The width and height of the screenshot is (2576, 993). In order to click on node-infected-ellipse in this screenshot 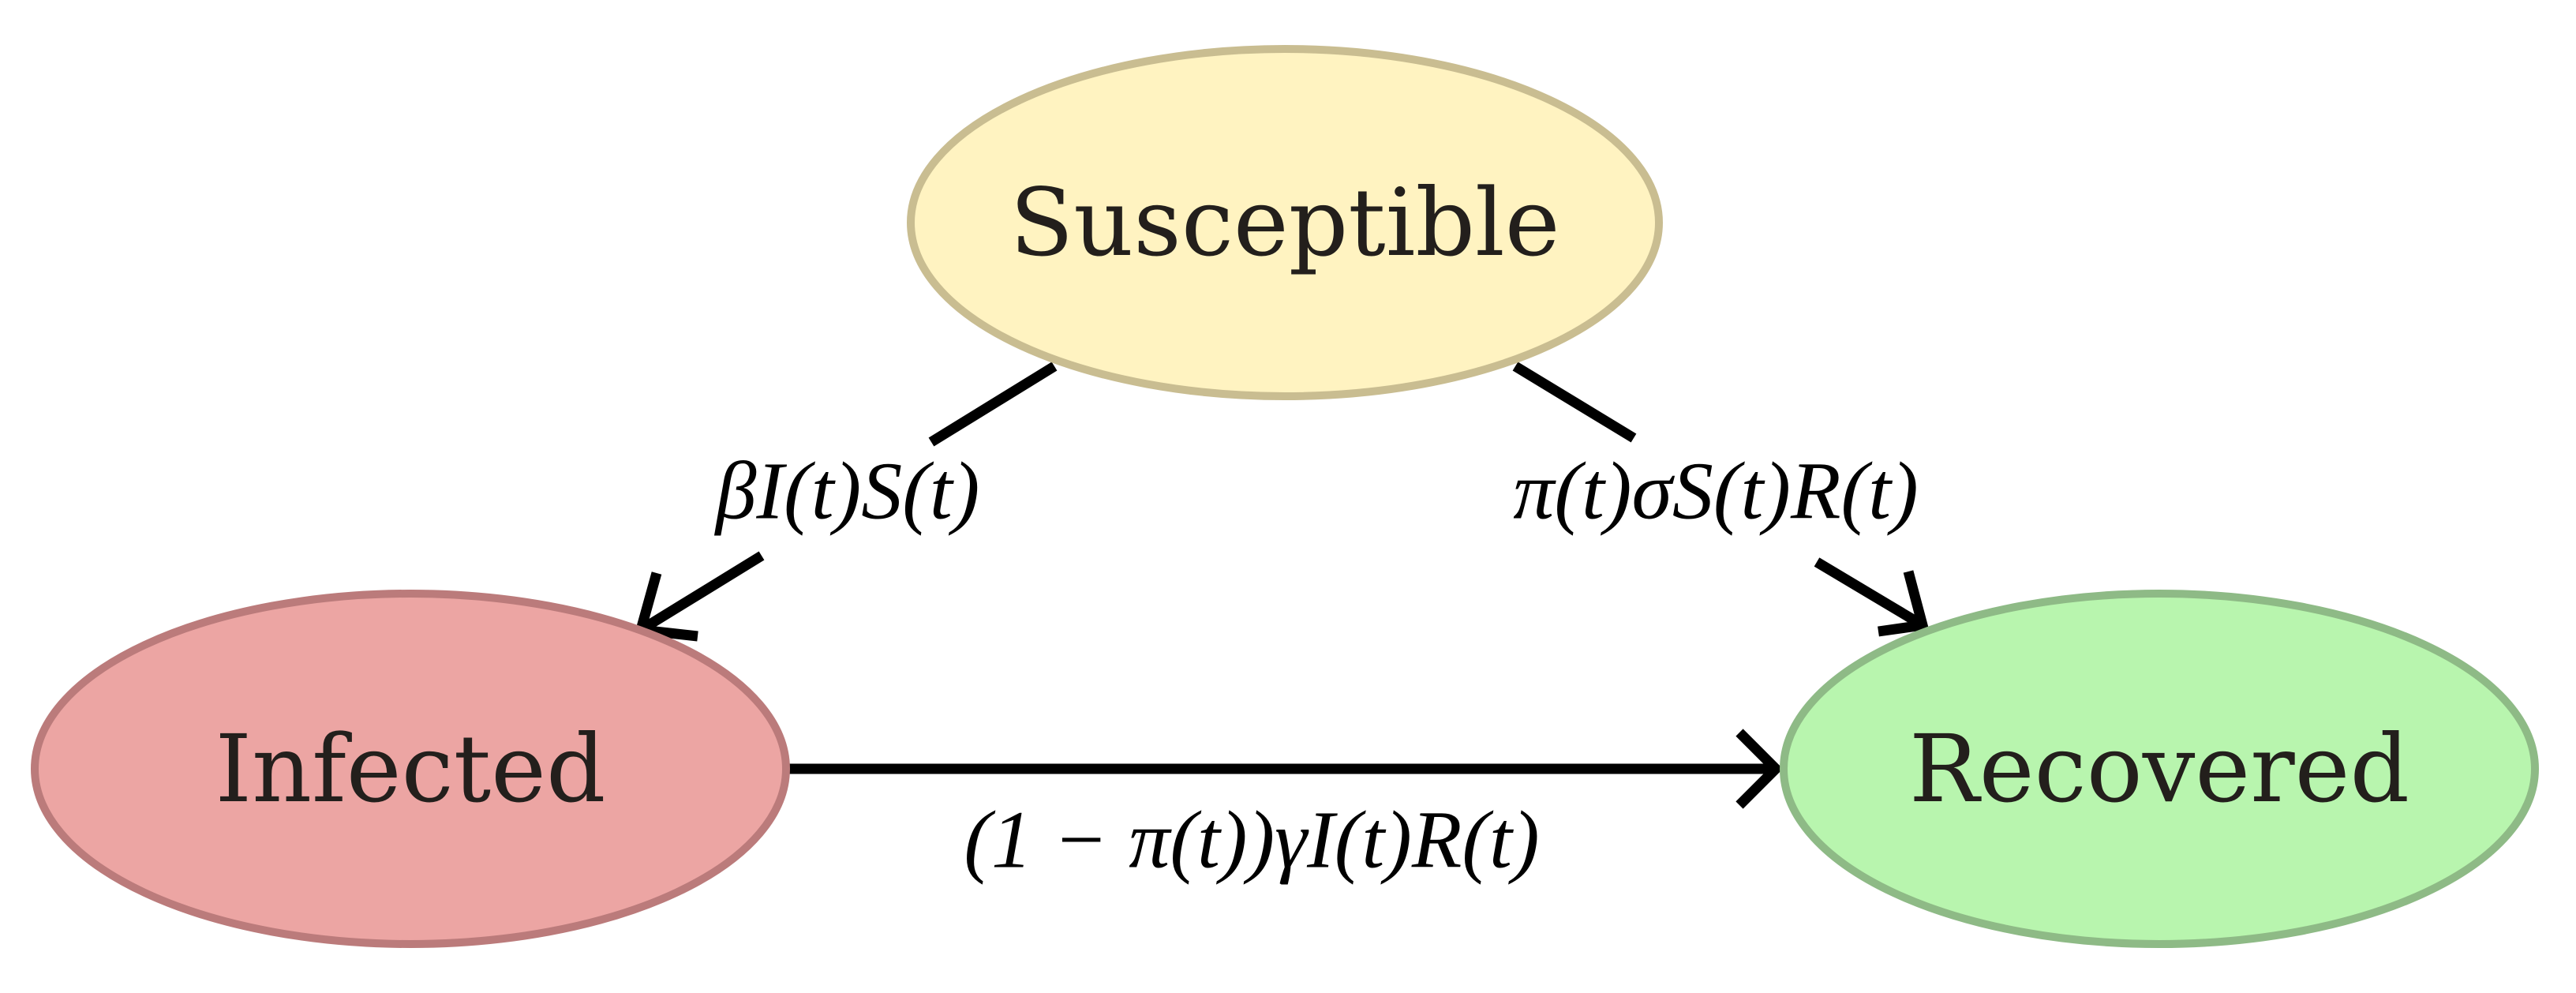, I will do `click(410, 769)`.